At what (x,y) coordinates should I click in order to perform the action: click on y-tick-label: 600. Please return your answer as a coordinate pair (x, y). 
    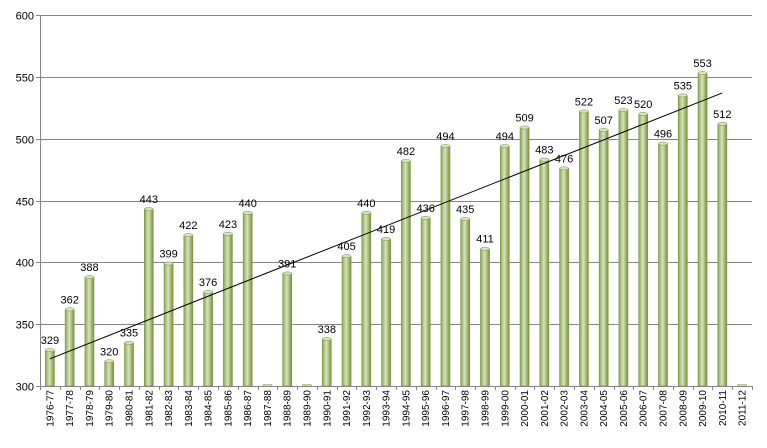
    Looking at the image, I should click on (25, 17).